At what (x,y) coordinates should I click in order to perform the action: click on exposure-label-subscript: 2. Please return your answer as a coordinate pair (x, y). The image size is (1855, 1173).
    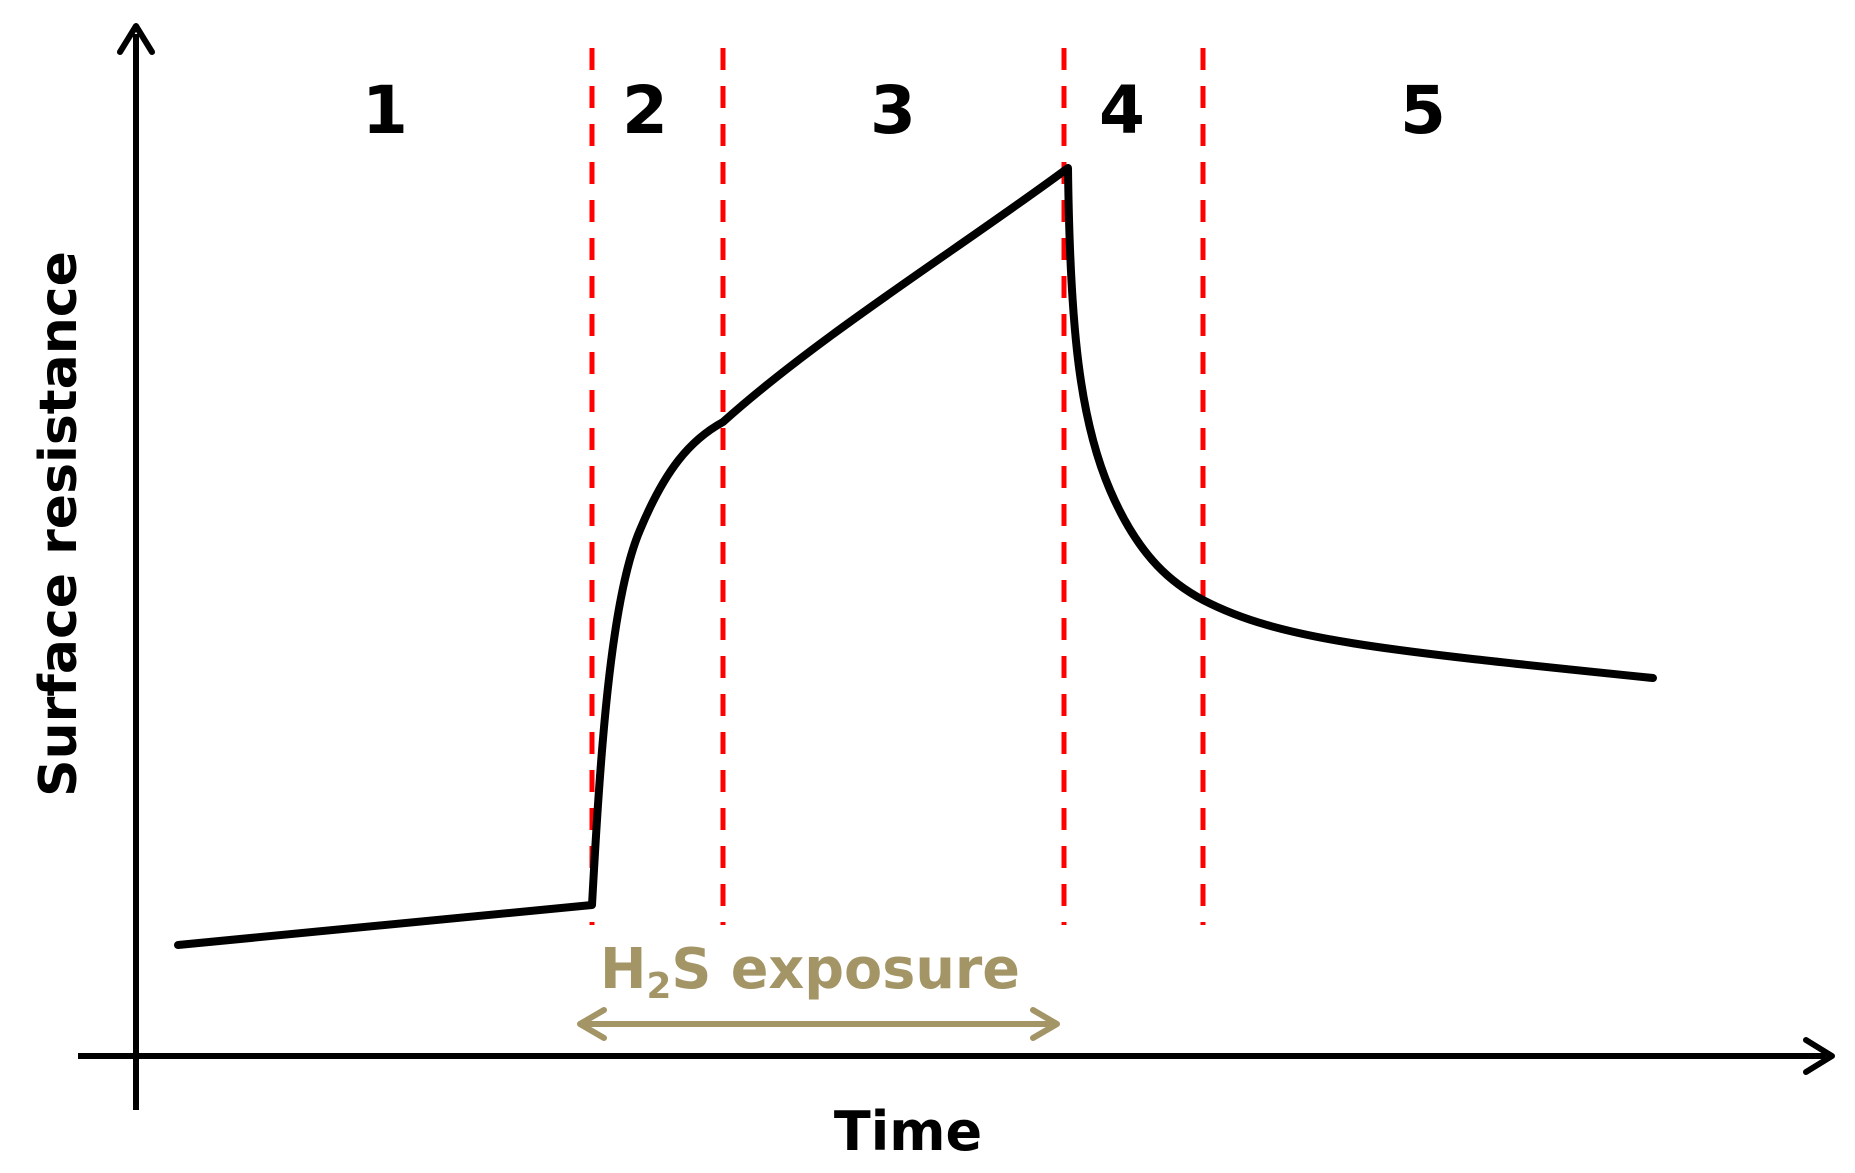
    Looking at the image, I should click on (659, 986).